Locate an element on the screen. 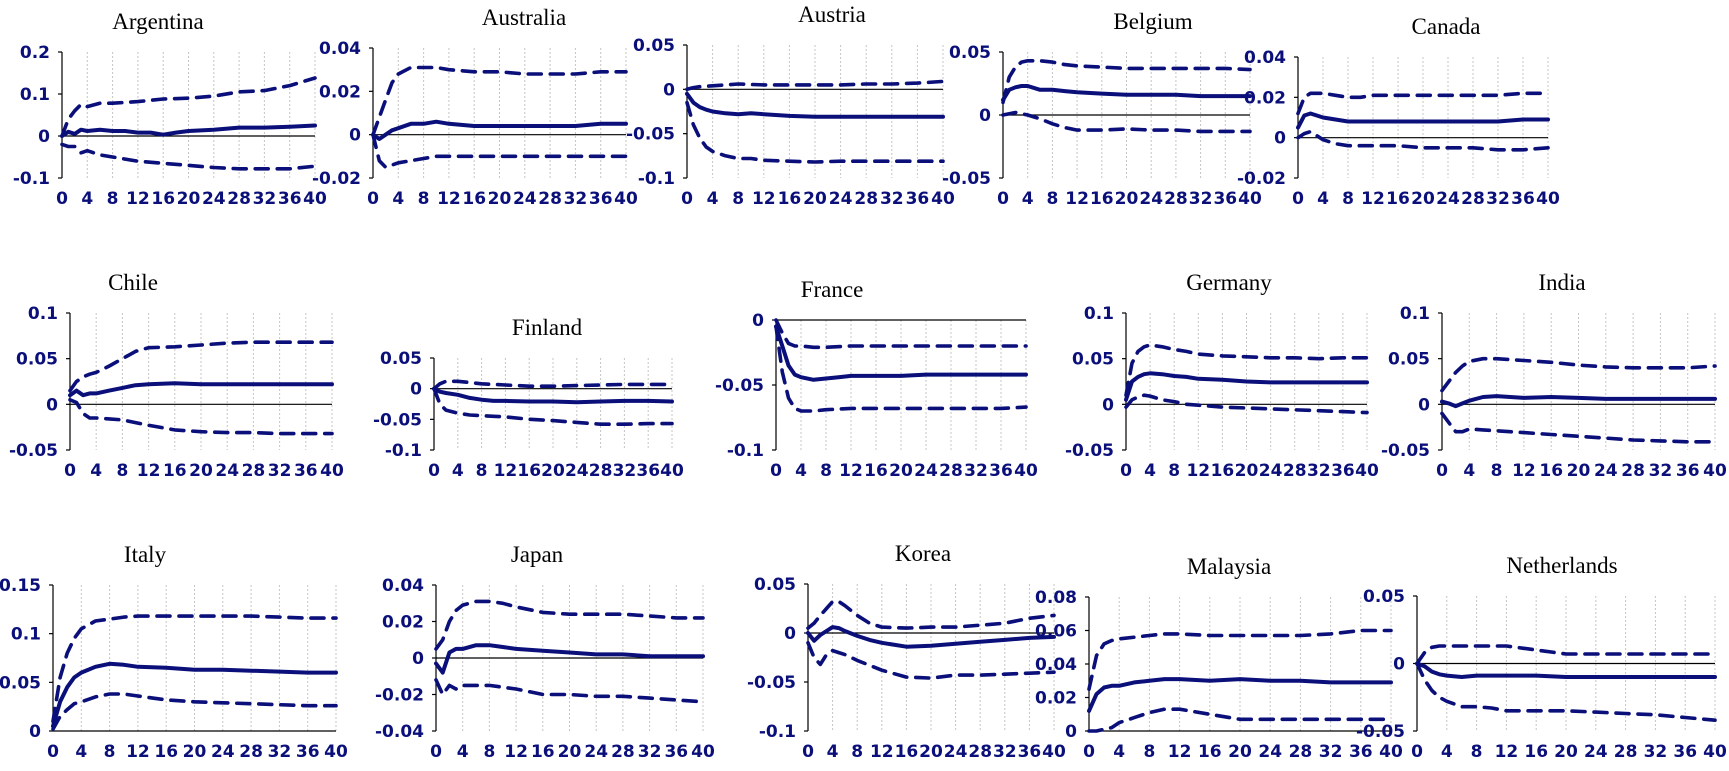 The width and height of the screenshot is (1729, 771). y-tick-label: -0.04 is located at coordinates (399, 732).